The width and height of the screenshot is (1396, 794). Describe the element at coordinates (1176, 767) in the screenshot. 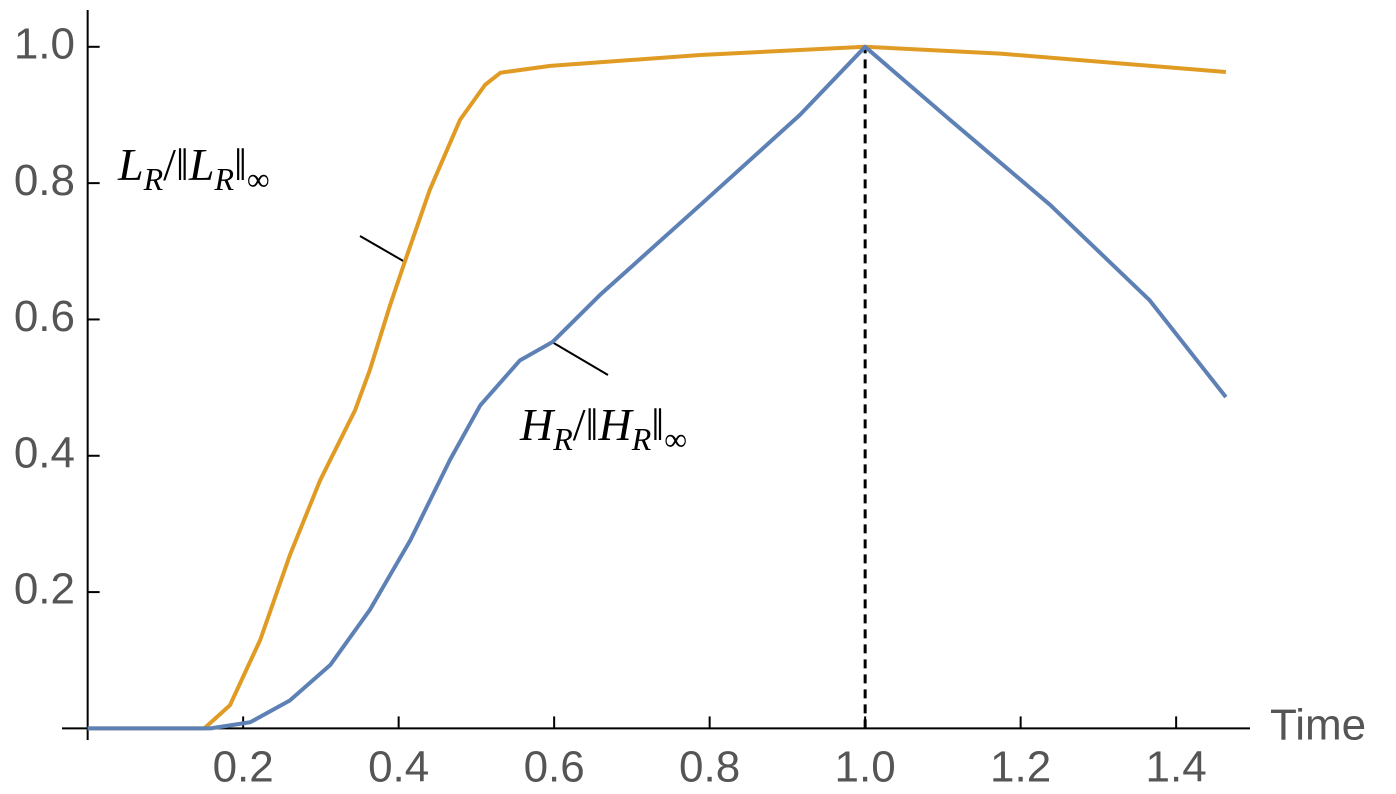

I see `x-tick-label: 1.4` at that location.